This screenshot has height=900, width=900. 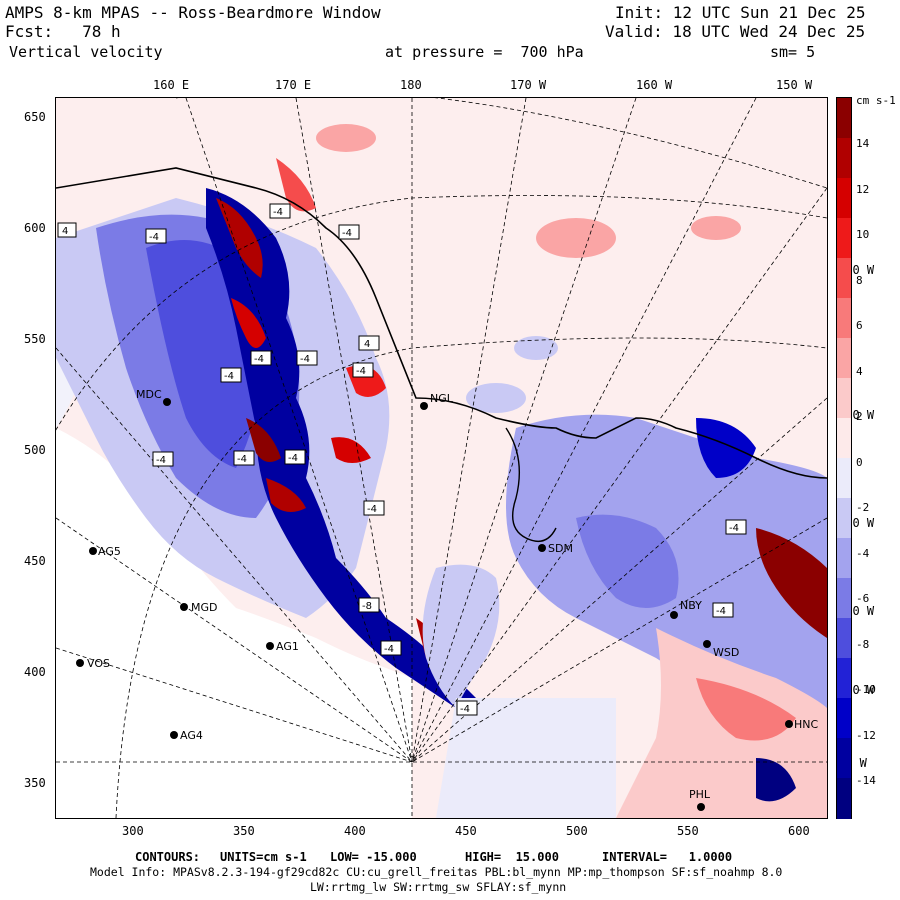 What do you see at coordinates (86, 52) in the screenshot?
I see `field-name: Vertical velocity` at bounding box center [86, 52].